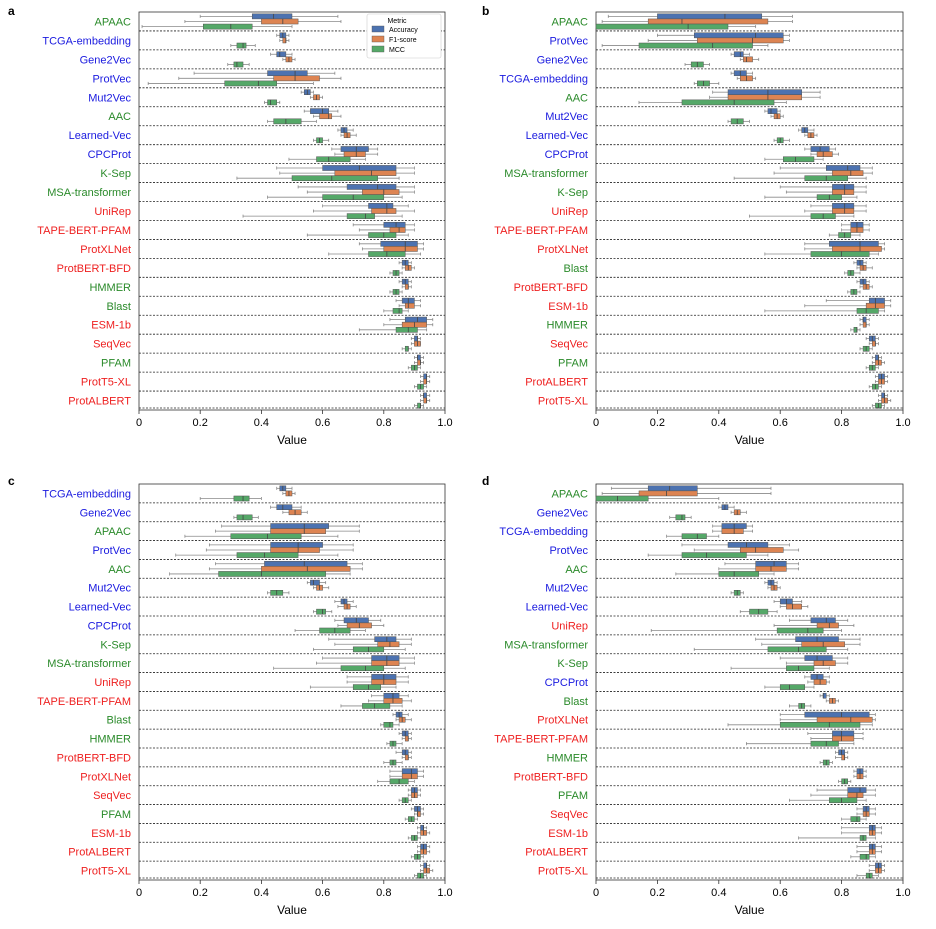 The width and height of the screenshot is (936, 929). Describe the element at coordinates (701, 77) in the screenshot. I see `row-TCGA-embedding: TCGA-embedding` at that location.